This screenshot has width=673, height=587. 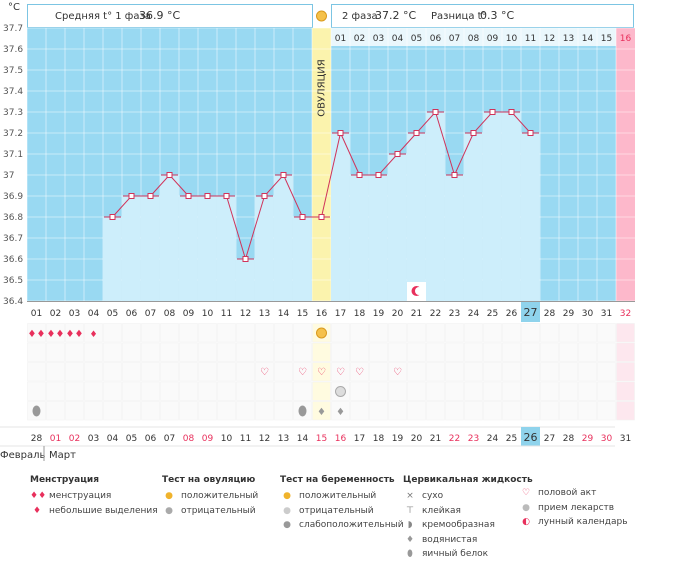 I want to click on y-tick-label: 36.6, so click(x=13, y=260).